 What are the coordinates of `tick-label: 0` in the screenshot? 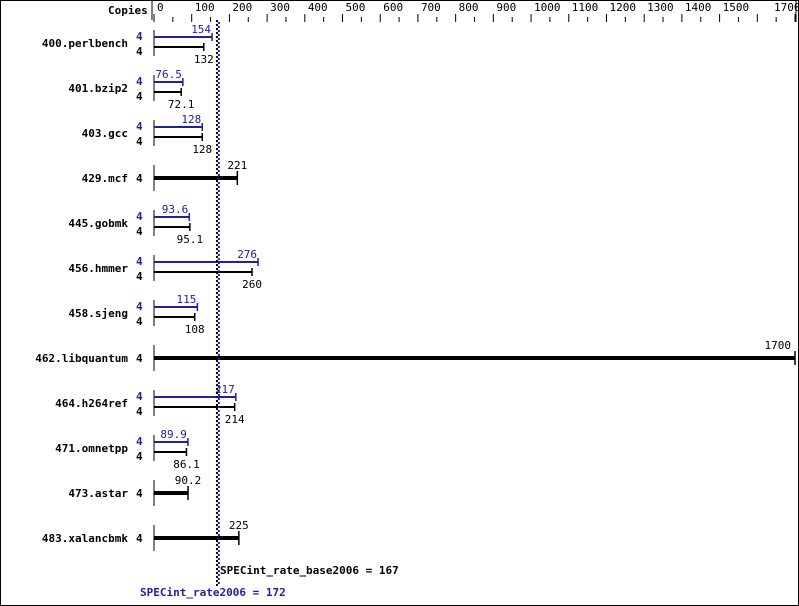 It's located at (160, 7).